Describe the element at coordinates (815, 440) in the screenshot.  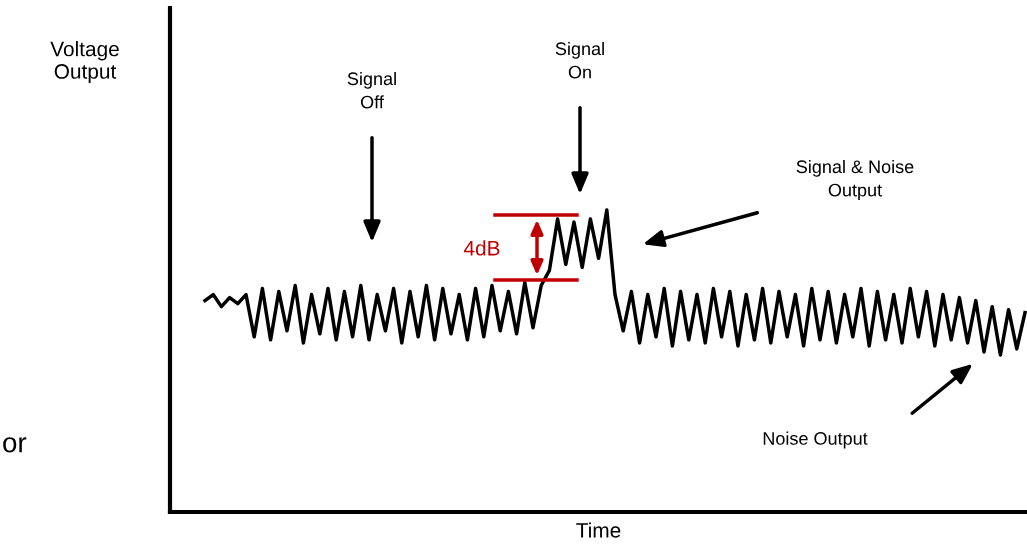
I see `annotation: Noise Output` at that location.